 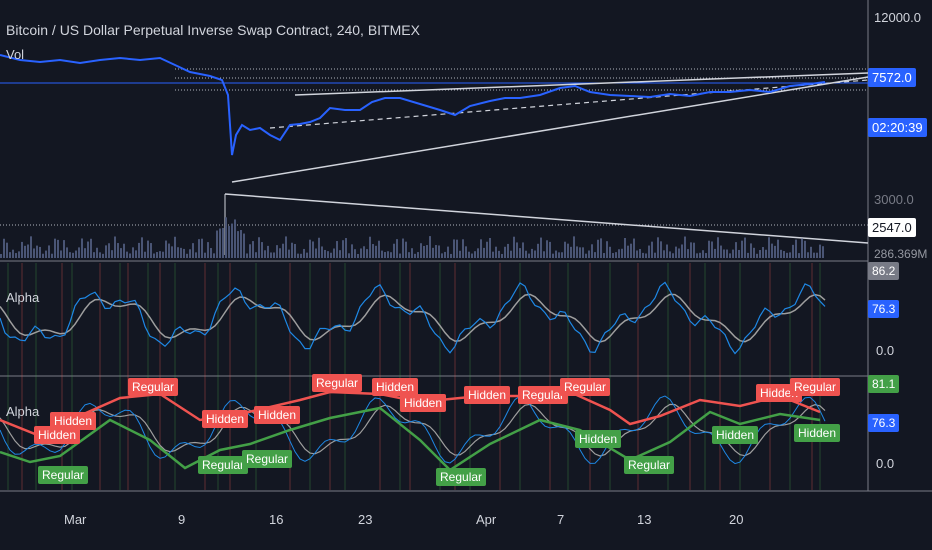 I want to click on alpha2-top-tag: 81.1, so click(x=884, y=384).